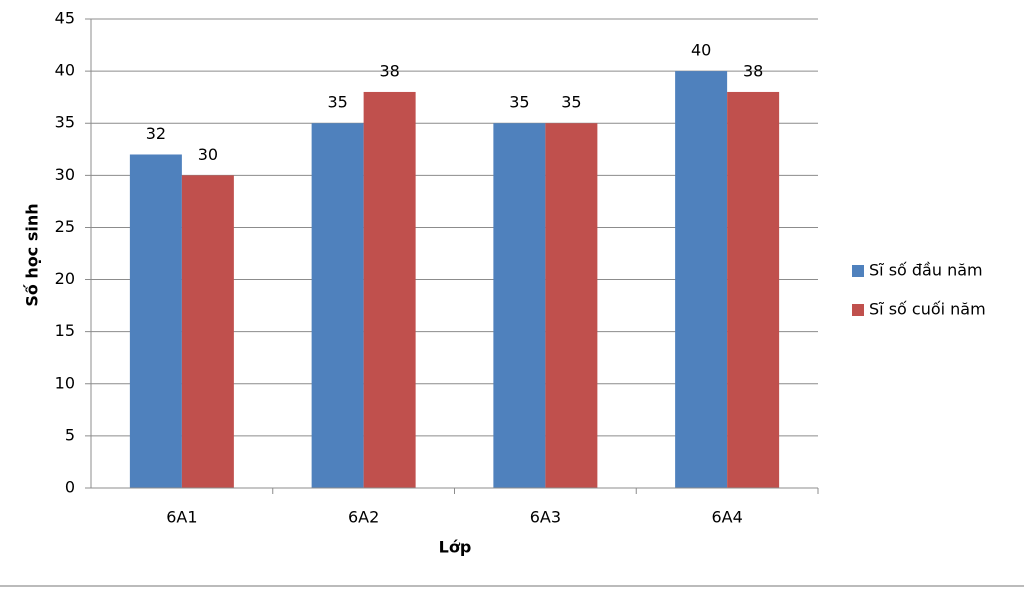 This screenshot has height=590, width=1024. I want to click on x-axis-title: Lớp, so click(455, 547).